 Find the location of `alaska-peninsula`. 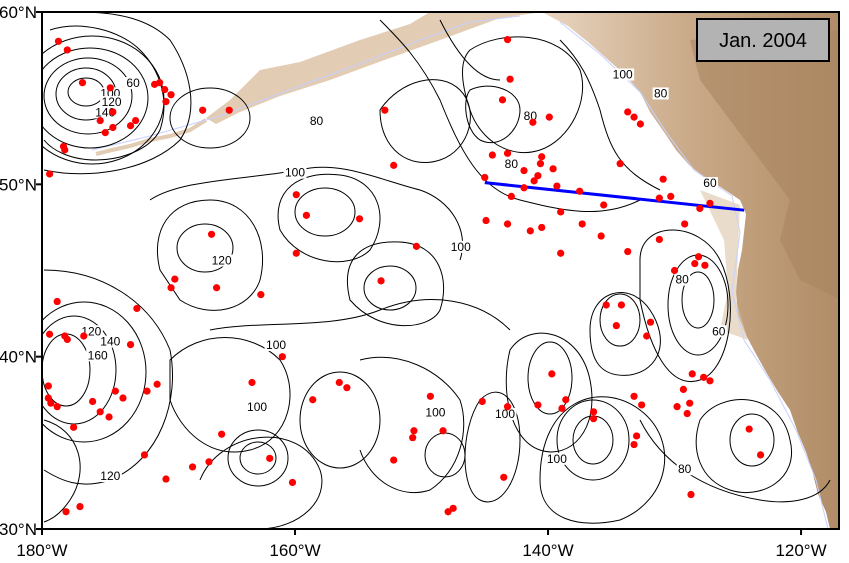

alaska-peninsula is located at coordinates (374, 68).